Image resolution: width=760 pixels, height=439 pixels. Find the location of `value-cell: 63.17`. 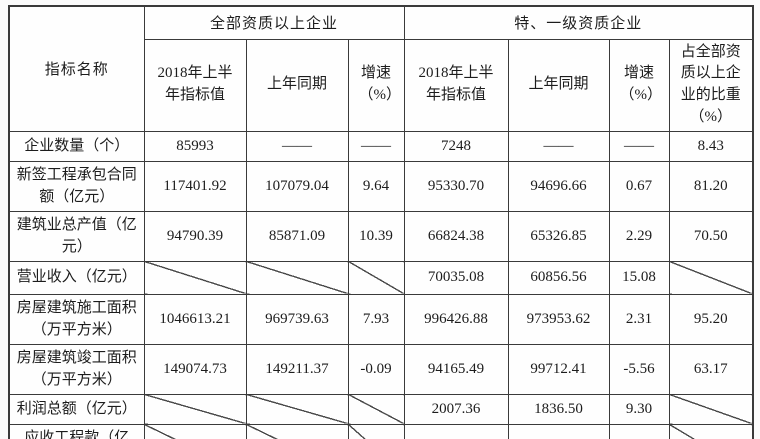

value-cell: 63.17 is located at coordinates (711, 369).